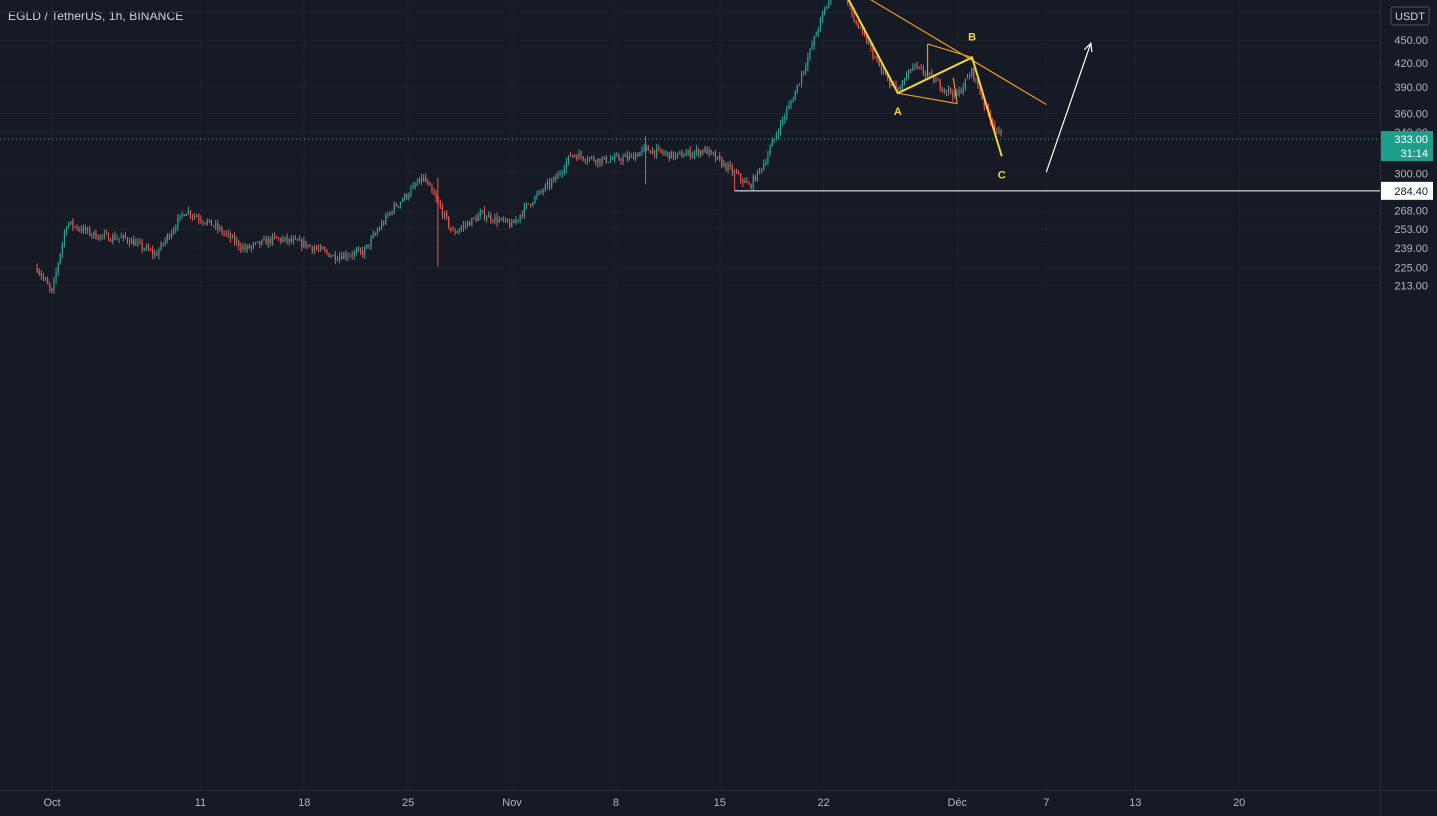 Image resolution: width=1437 pixels, height=816 pixels. Describe the element at coordinates (718, 800) in the screenshot. I see `time-axis: Oct 11 18 25 Nov 8 15 22 Déc 7 13 20` at that location.